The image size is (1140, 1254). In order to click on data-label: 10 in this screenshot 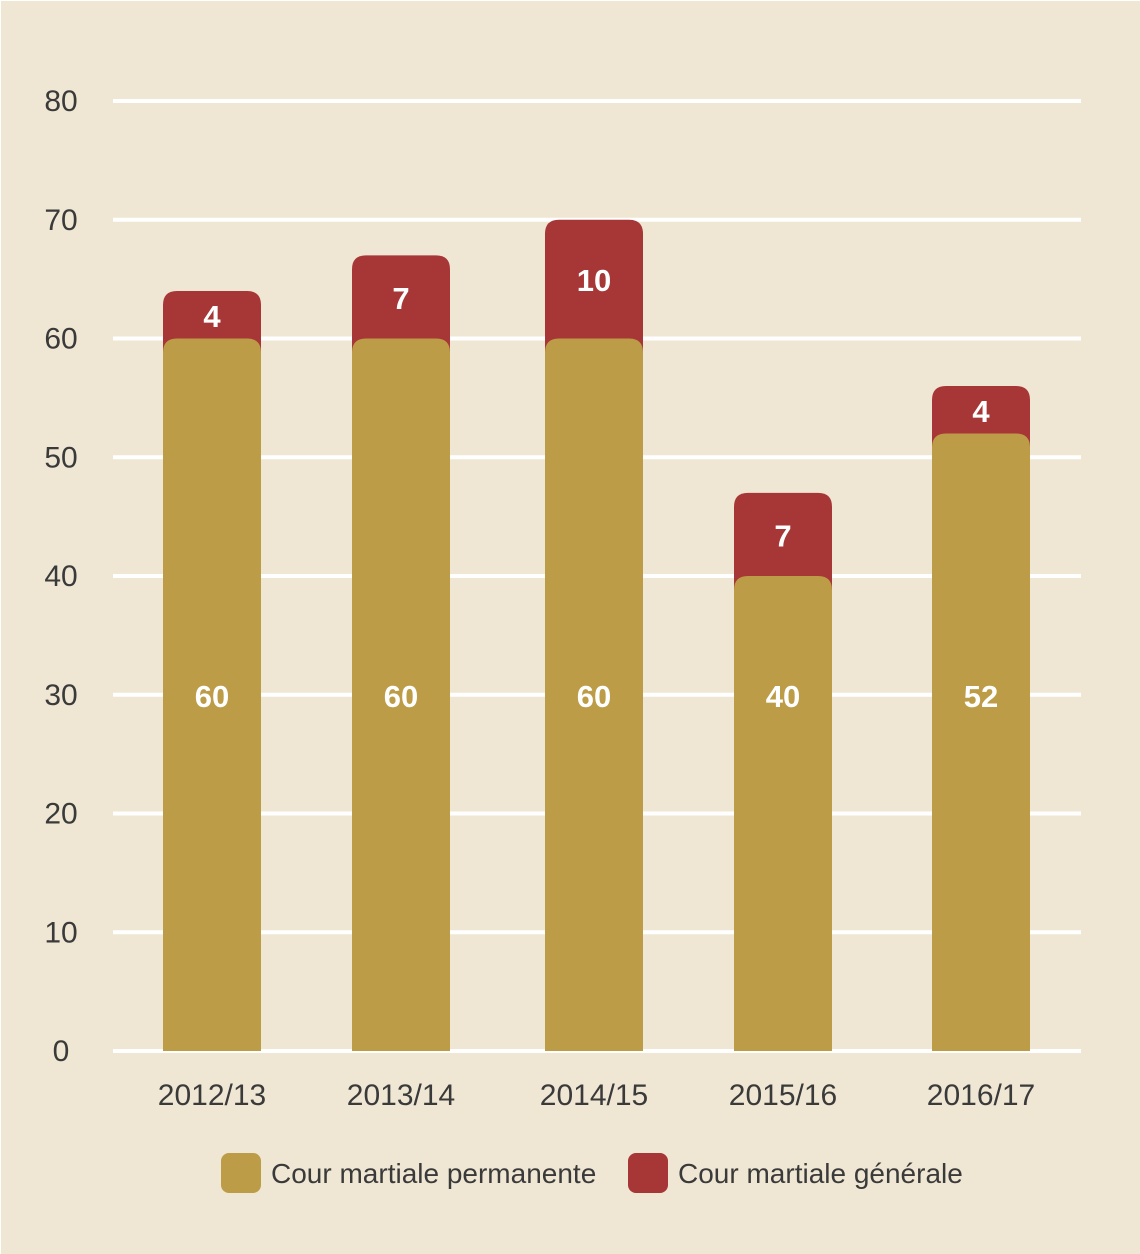, I will do `click(594, 280)`.